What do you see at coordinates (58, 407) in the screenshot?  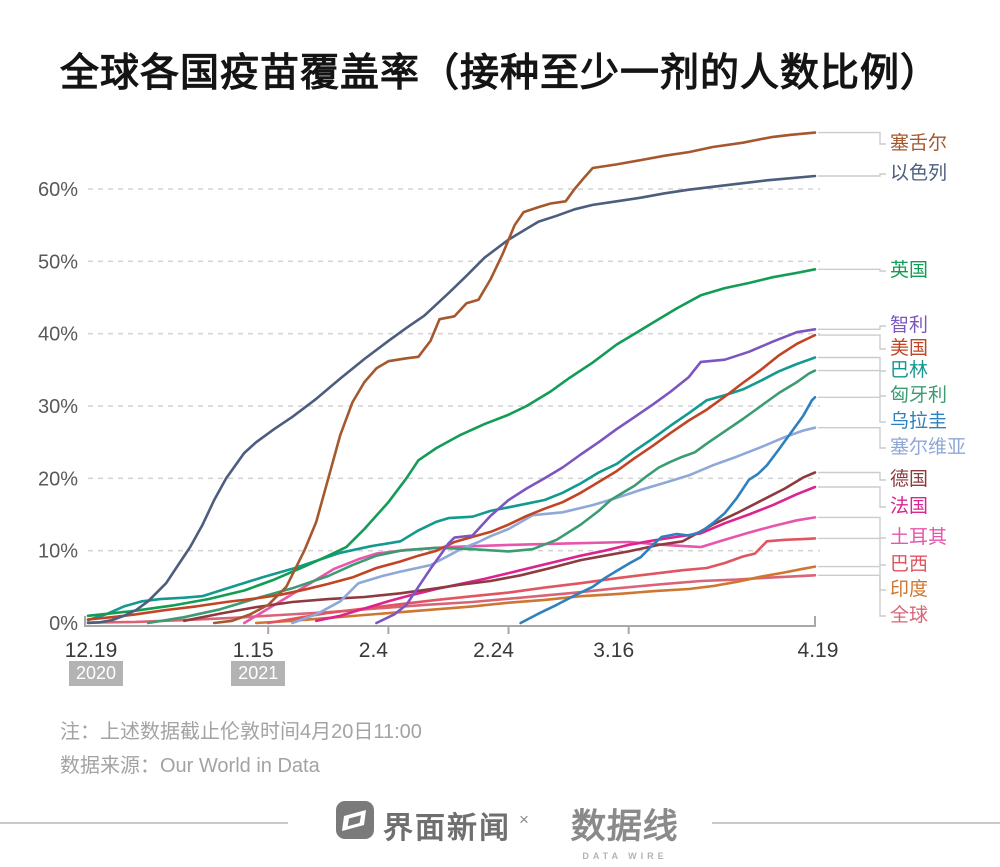 I see `y-tick-label-30: 30%` at bounding box center [58, 407].